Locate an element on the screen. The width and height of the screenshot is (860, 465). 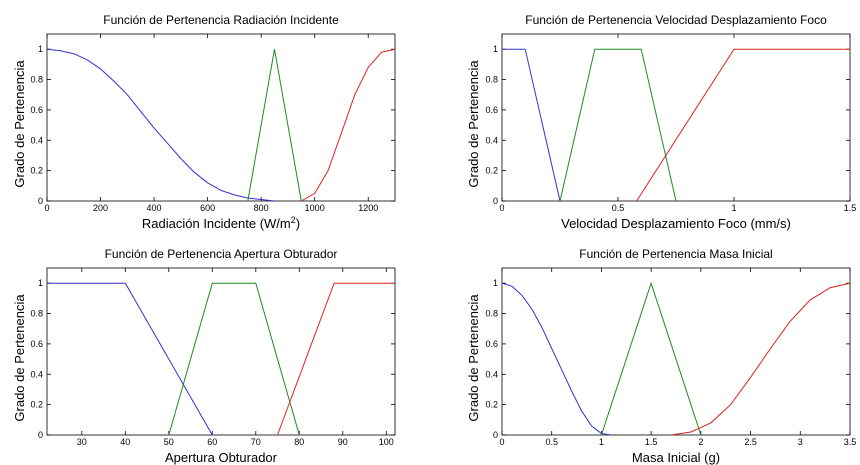
x-tick-label: 100 is located at coordinates (386, 442).